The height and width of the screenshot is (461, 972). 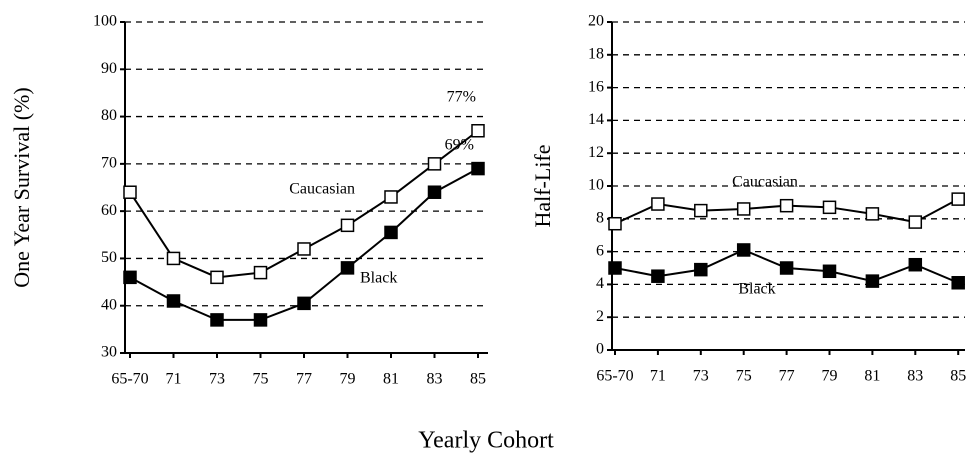 What do you see at coordinates (596, 152) in the screenshot?
I see `y-tick-label: 12` at bounding box center [596, 152].